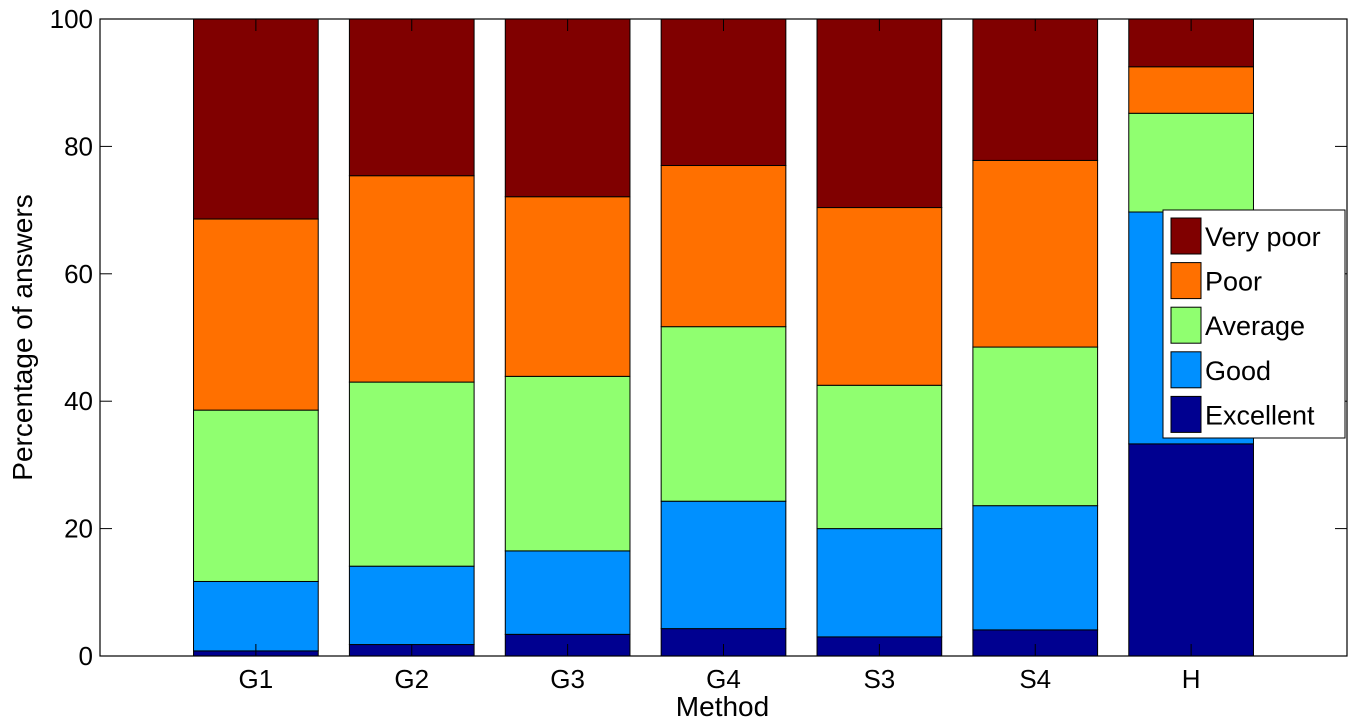 This screenshot has width=1350, height=726. Describe the element at coordinates (567, 463) in the screenshot. I see `bar-segment-g3-average` at that location.